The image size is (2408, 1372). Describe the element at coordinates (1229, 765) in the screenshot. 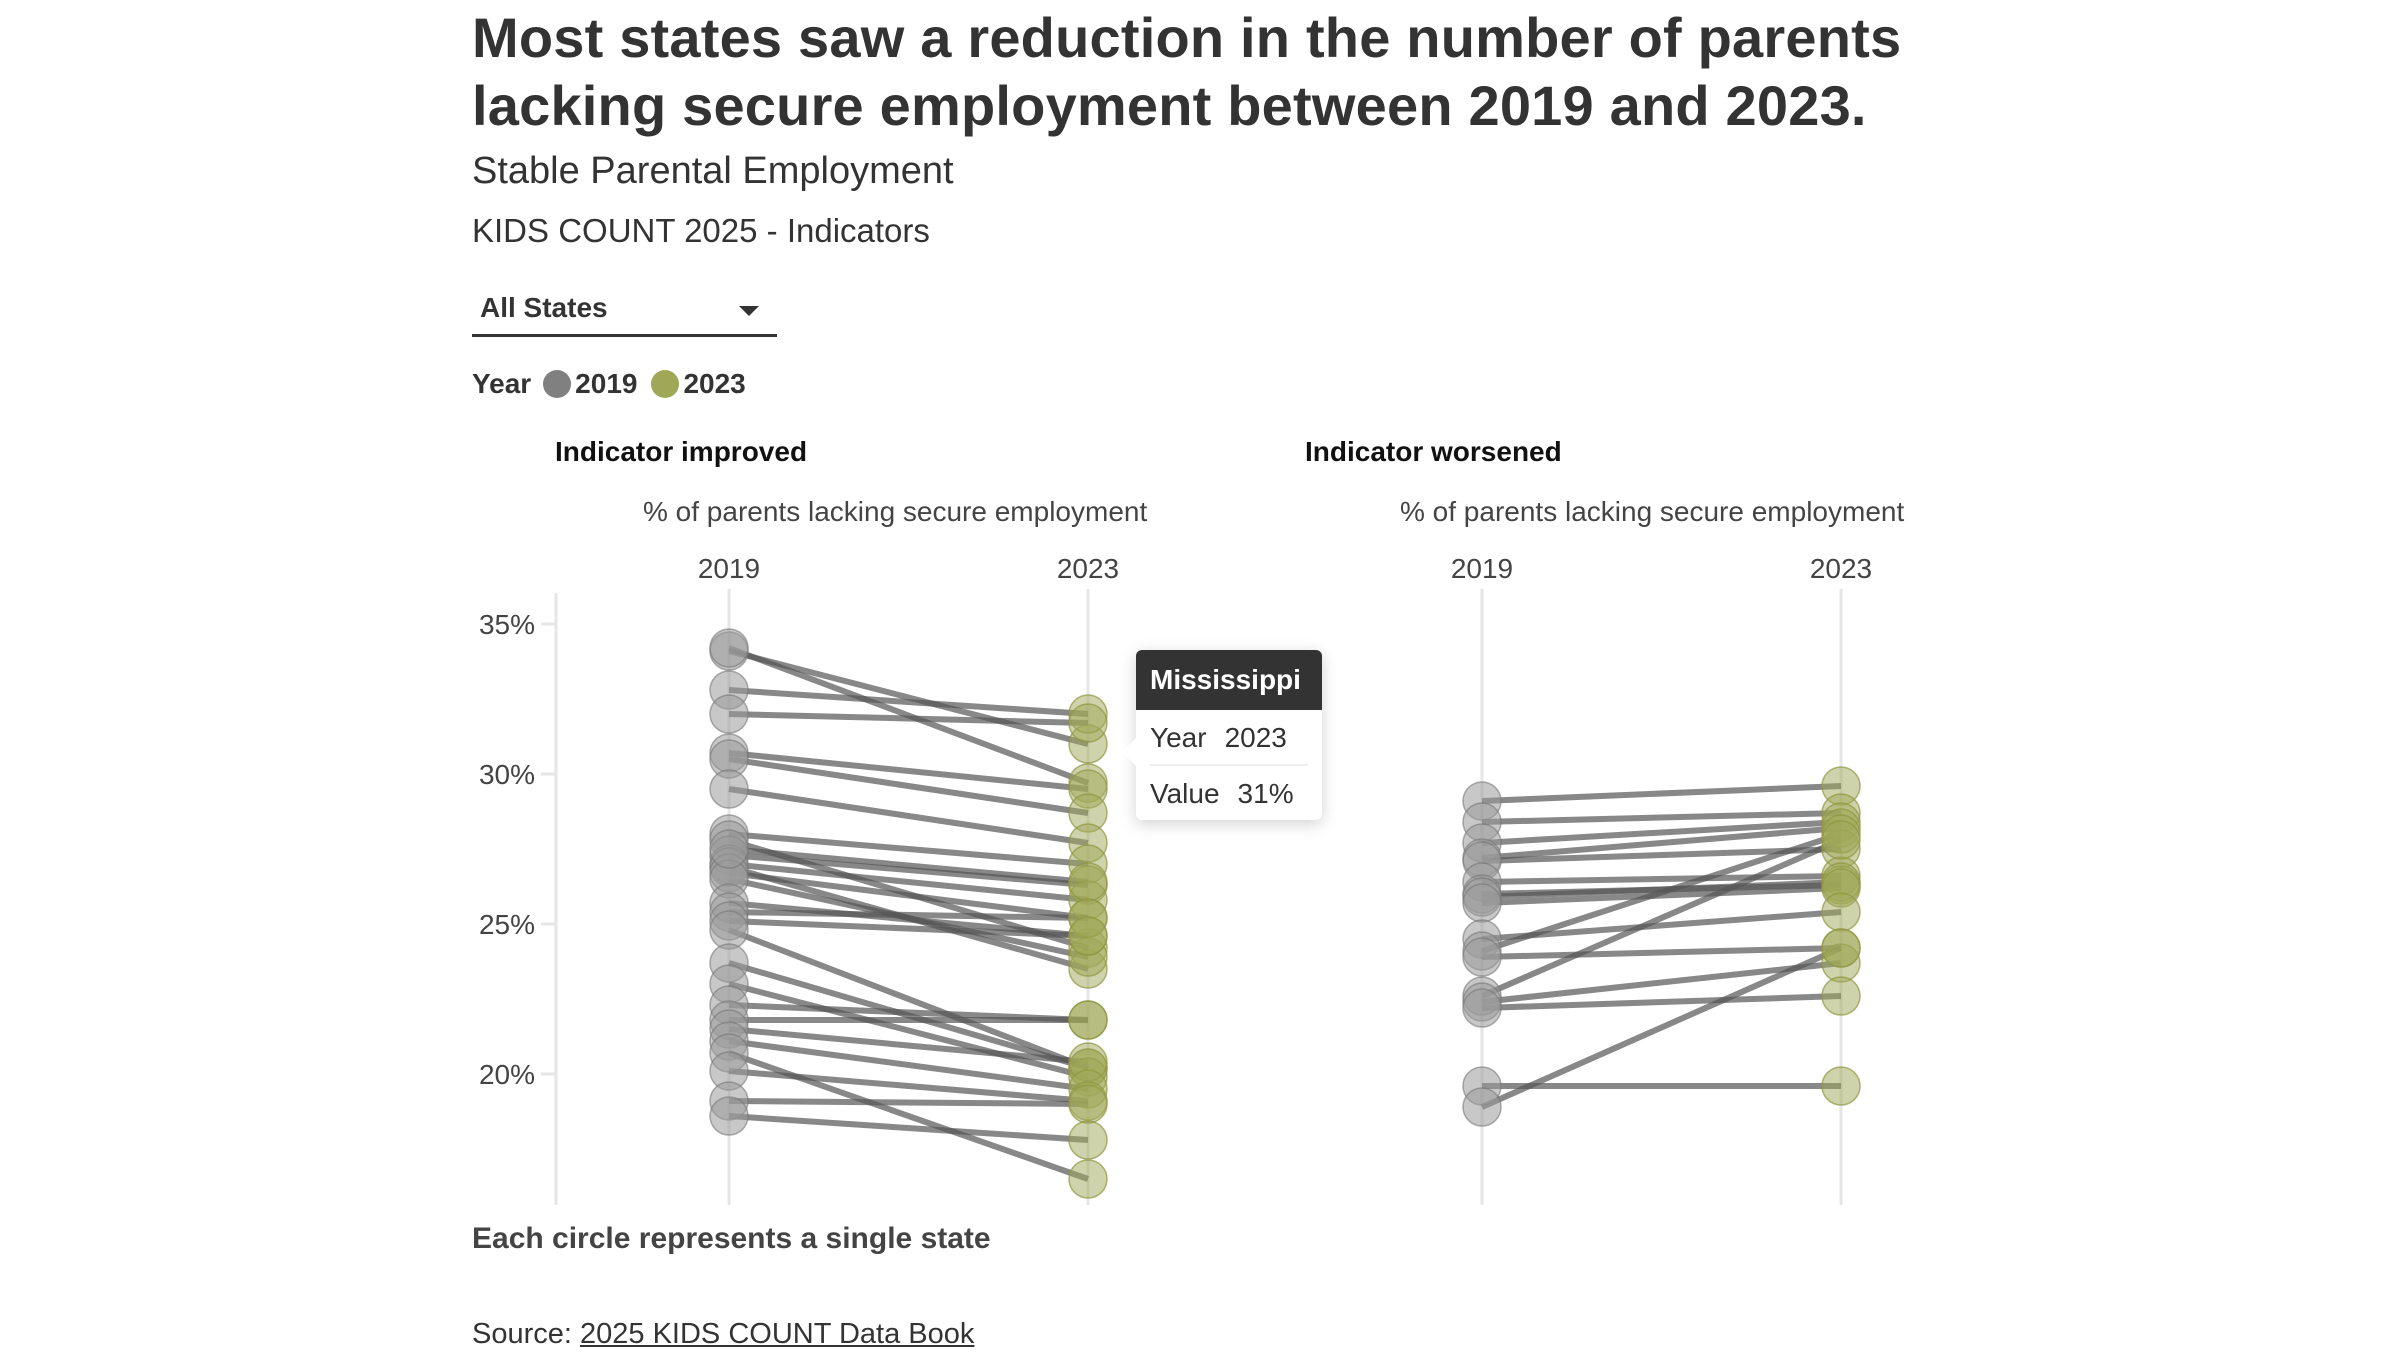

I see `tooltip-divider` at that location.